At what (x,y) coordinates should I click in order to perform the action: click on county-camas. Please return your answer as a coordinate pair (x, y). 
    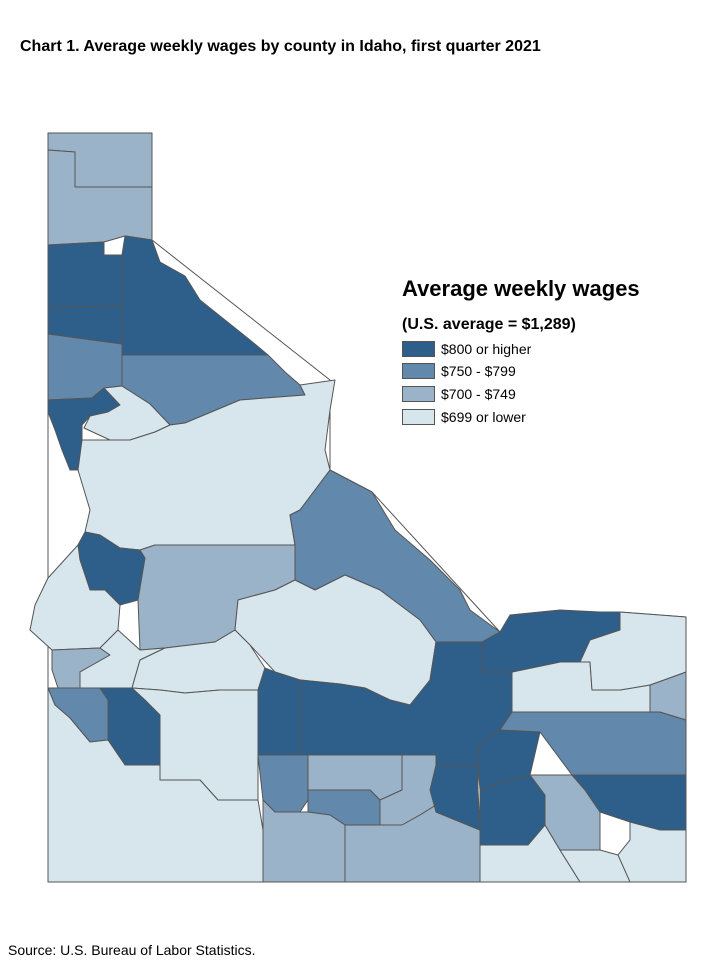
    Looking at the image, I should click on (279, 711).